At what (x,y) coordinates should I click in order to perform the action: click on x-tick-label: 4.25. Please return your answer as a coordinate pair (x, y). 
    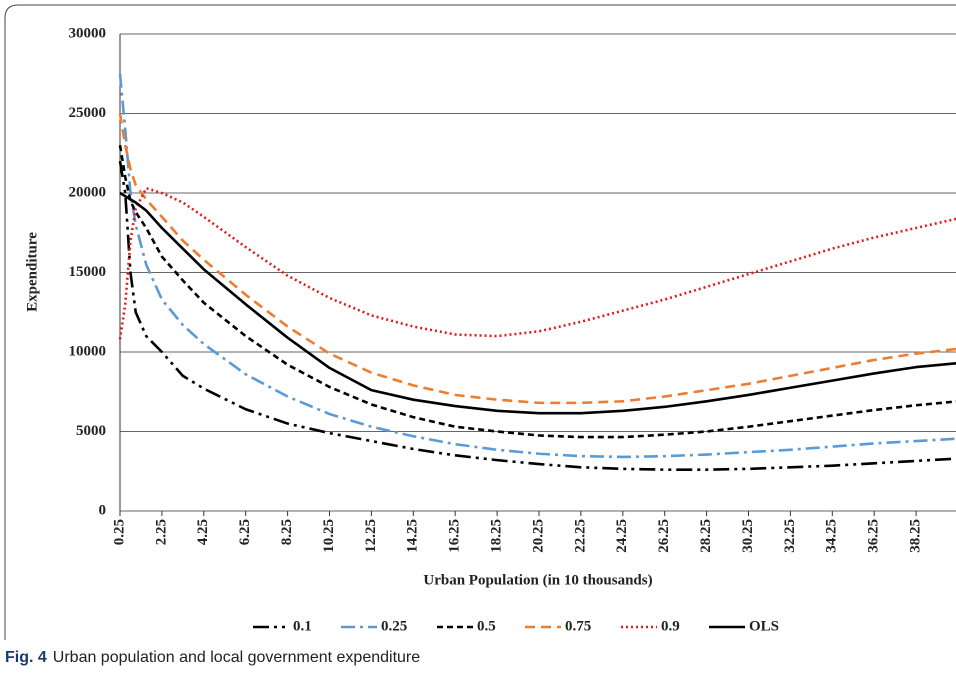
    Looking at the image, I should click on (203, 532).